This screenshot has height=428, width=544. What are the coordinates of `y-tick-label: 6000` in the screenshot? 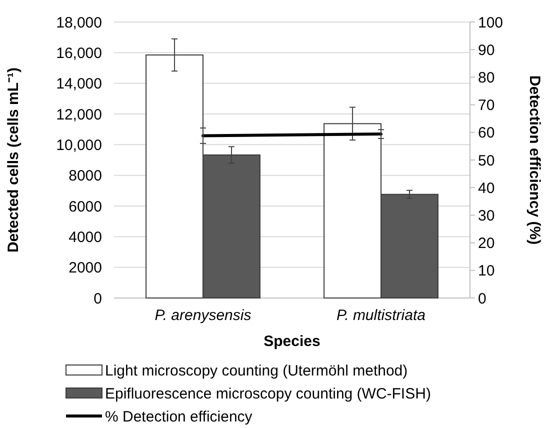 It's located at (85, 207).